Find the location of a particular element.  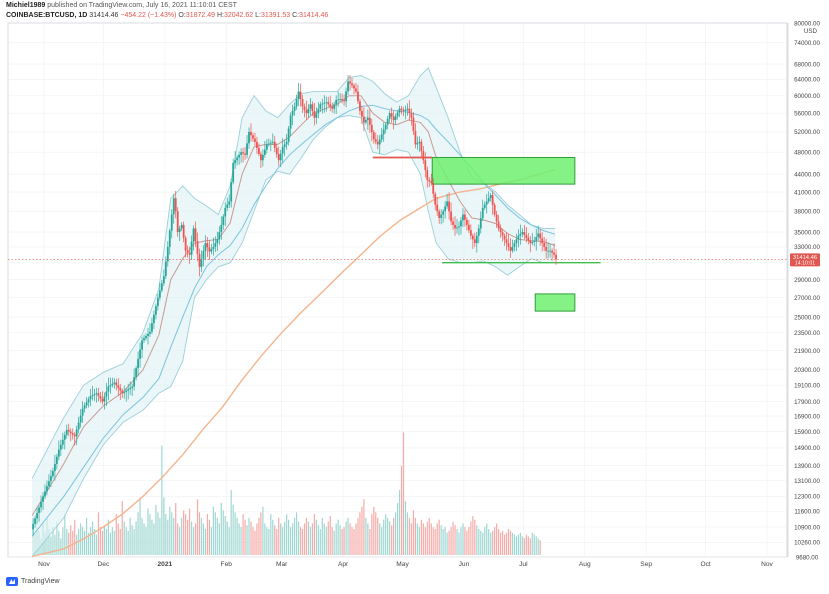

price-tick-label: 10260.00 is located at coordinates (807, 543).